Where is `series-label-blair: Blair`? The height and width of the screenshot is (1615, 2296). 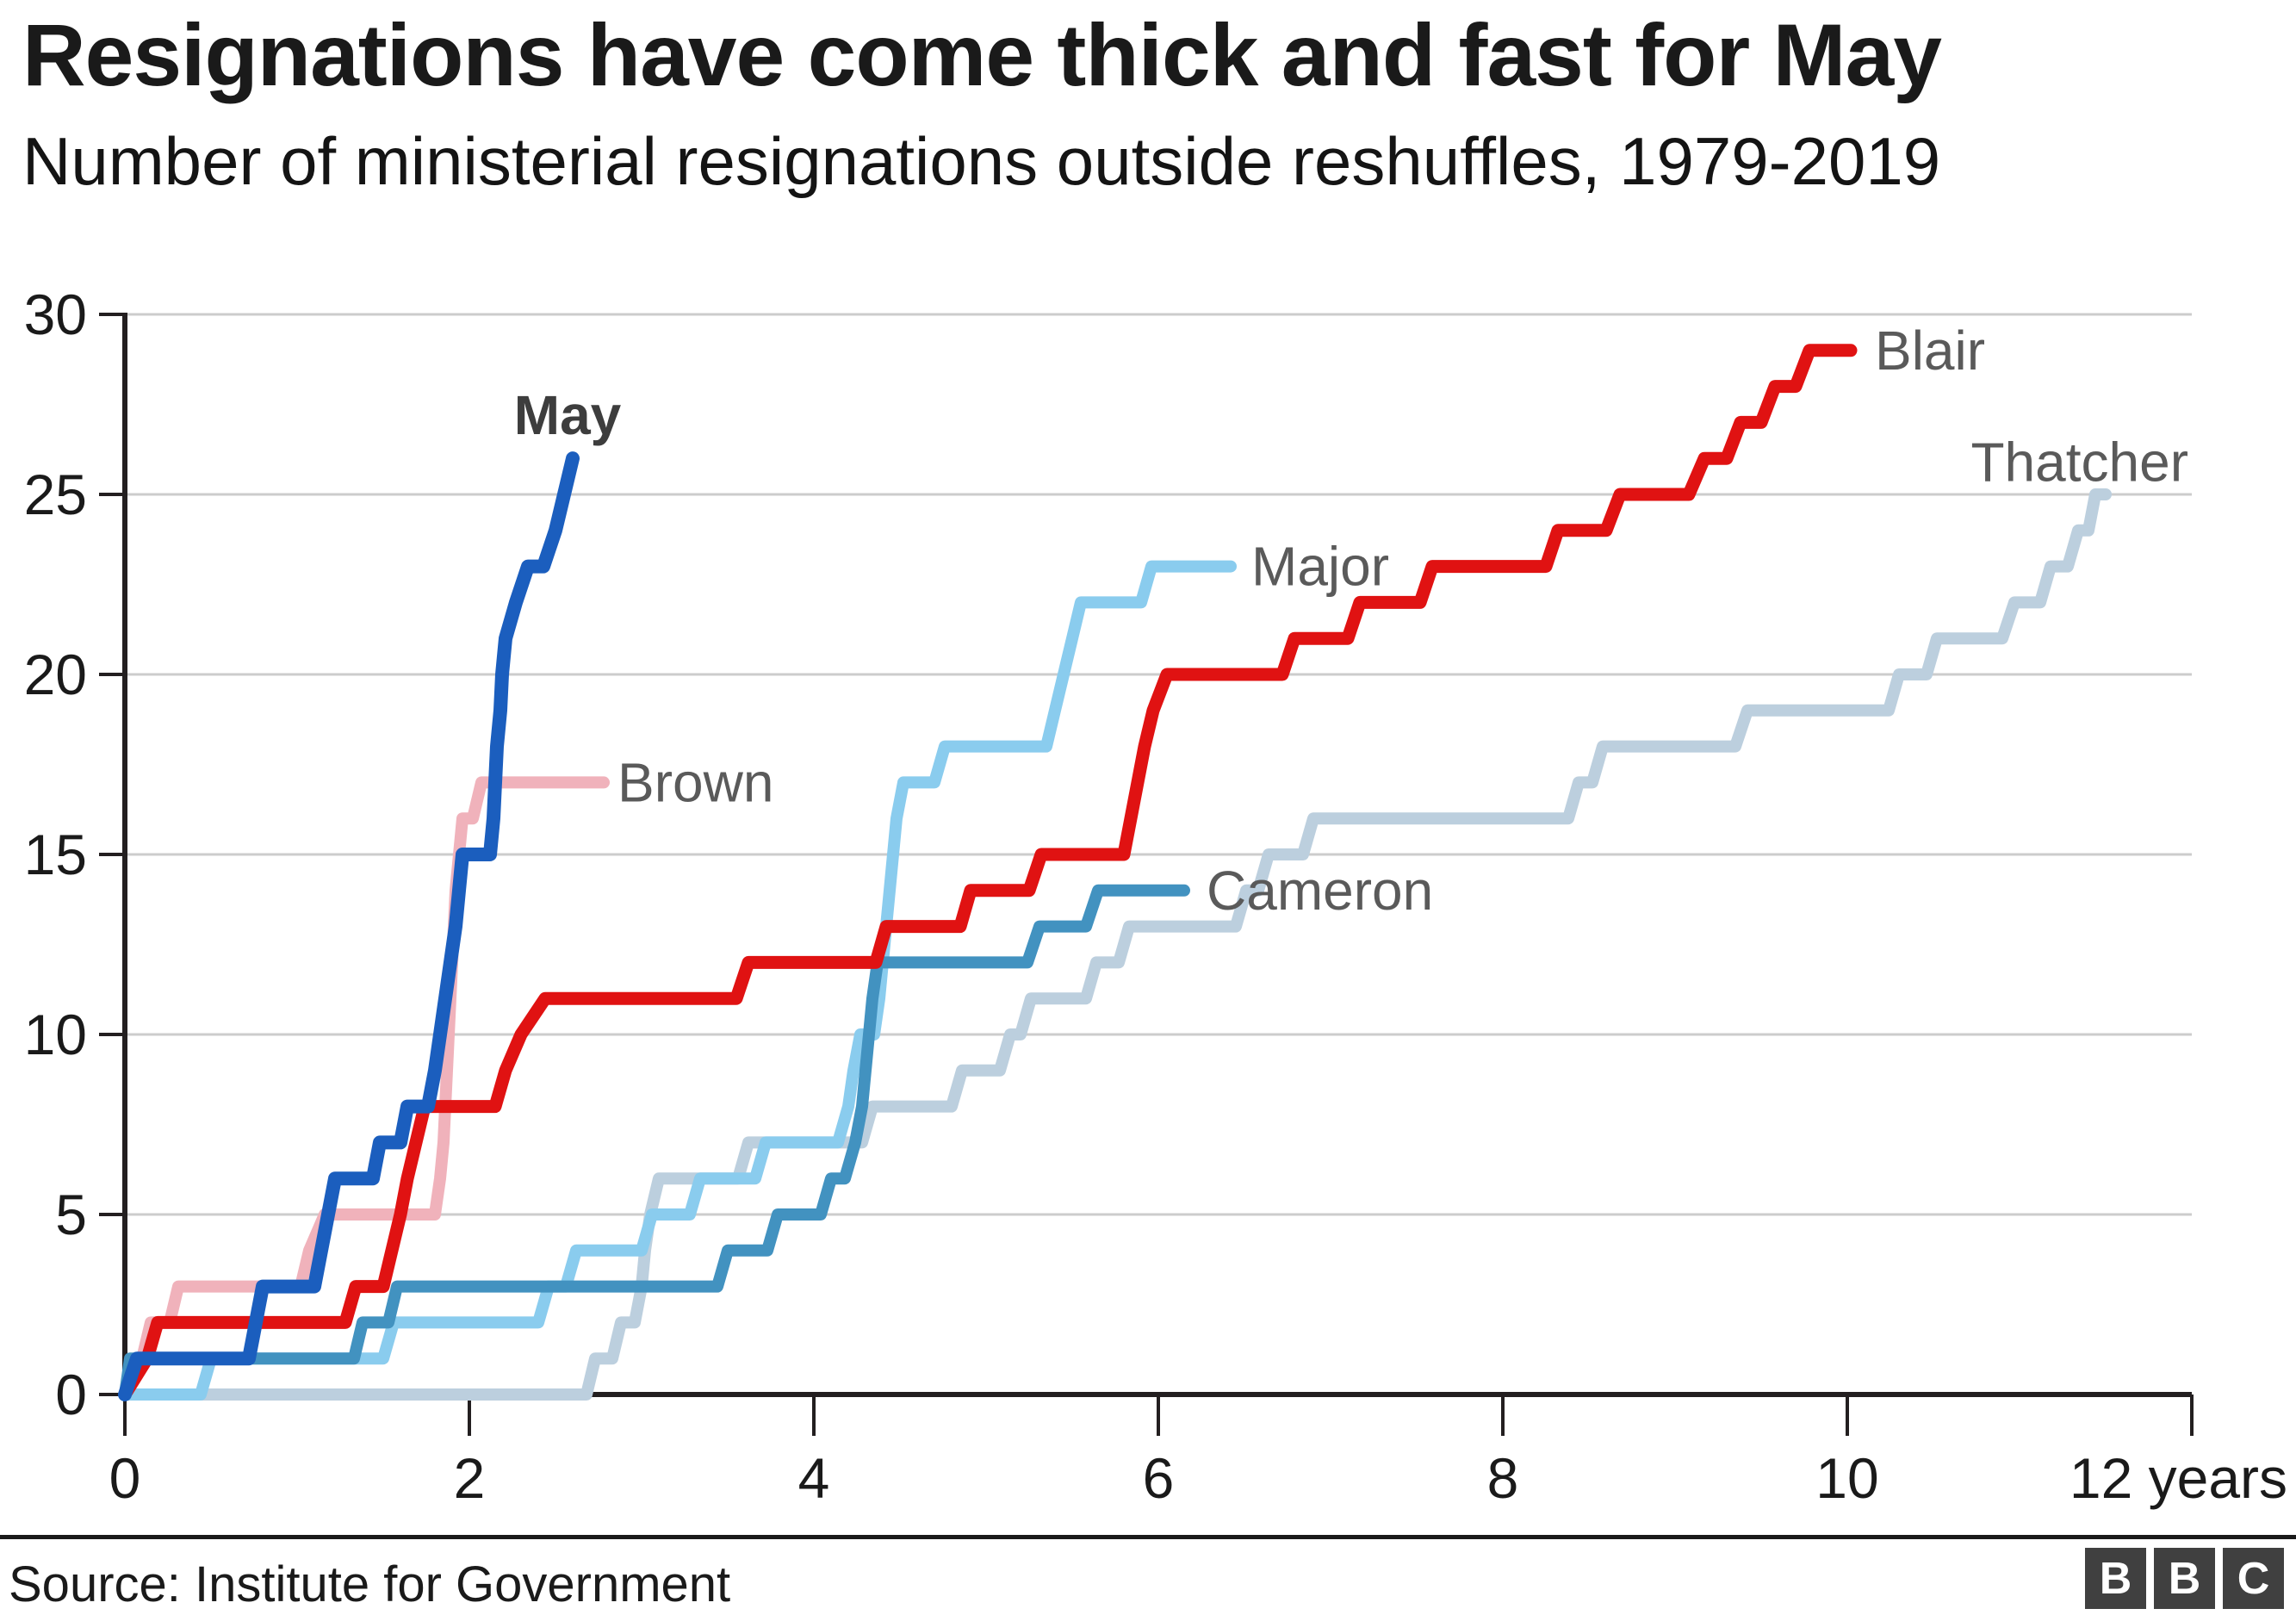 series-label-blair: Blair is located at coordinates (1930, 351).